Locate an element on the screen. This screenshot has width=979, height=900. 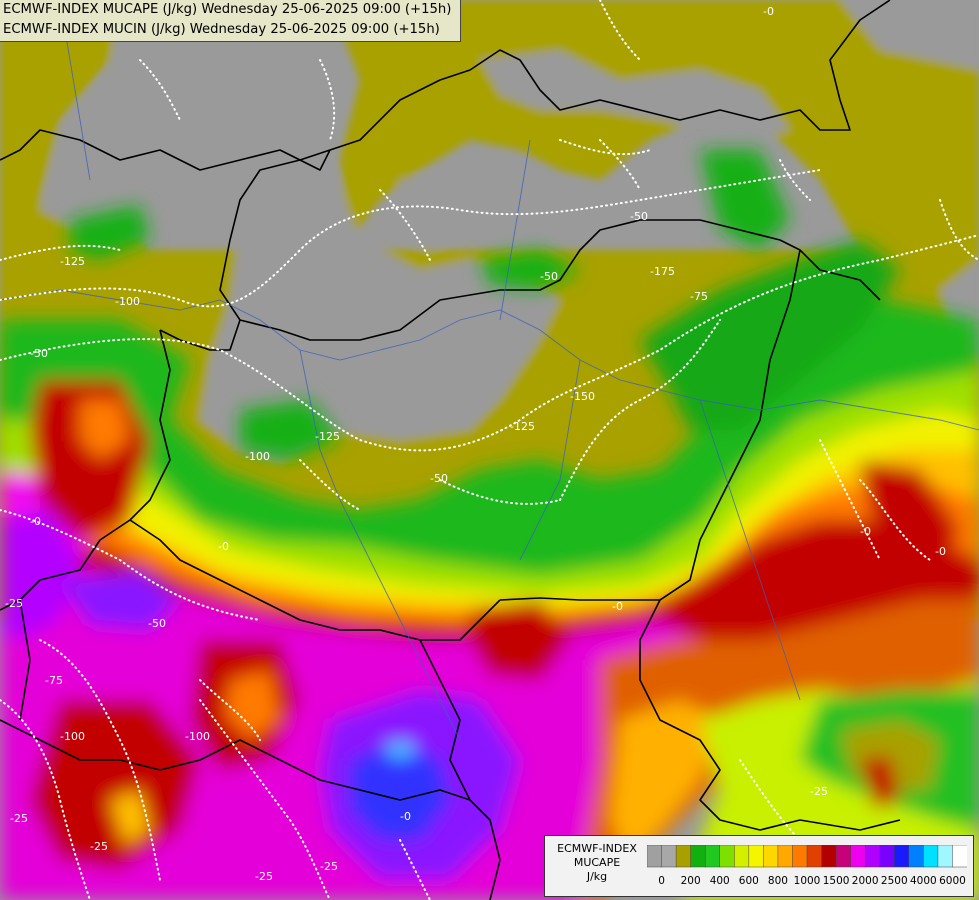
legend-tick: 1500 is located at coordinates (836, 881).